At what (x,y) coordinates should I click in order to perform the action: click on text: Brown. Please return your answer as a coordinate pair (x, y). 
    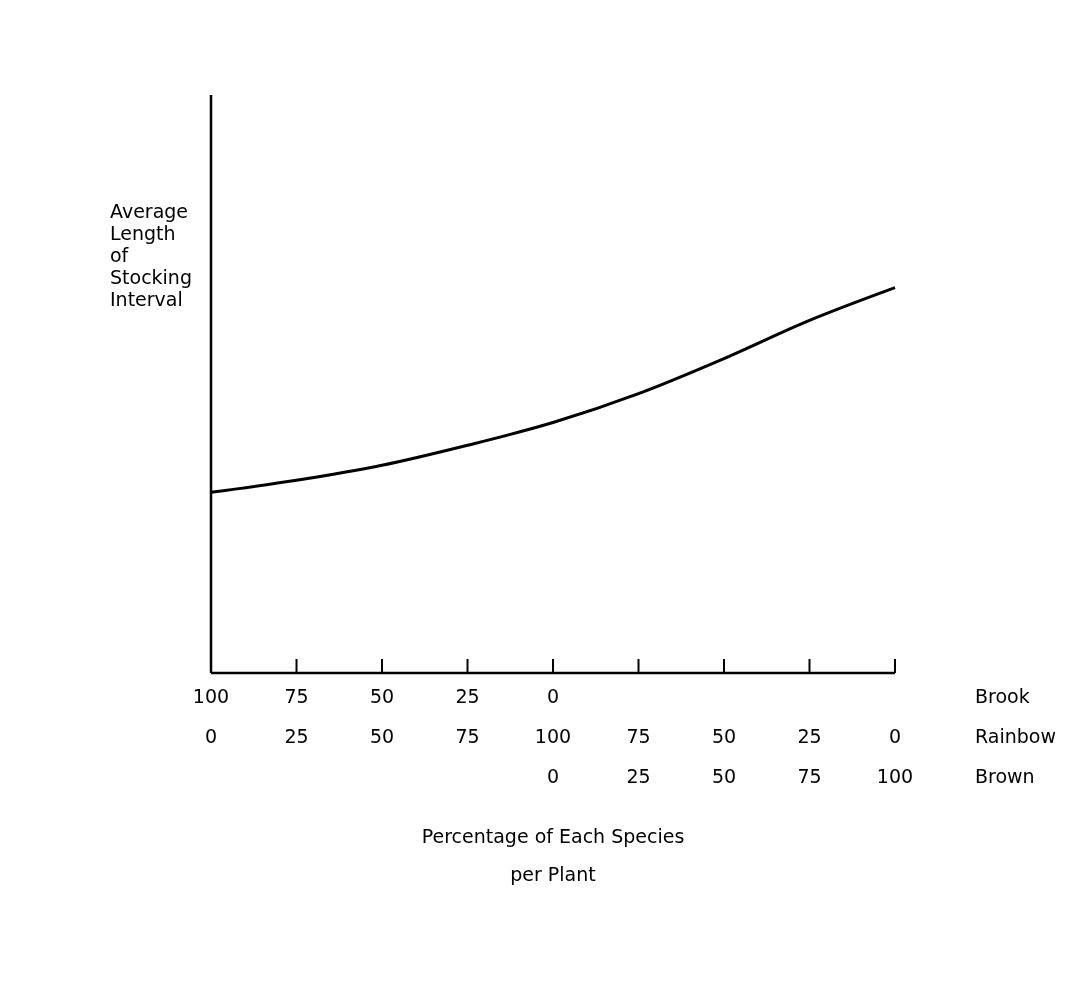
    Looking at the image, I should click on (1005, 776).